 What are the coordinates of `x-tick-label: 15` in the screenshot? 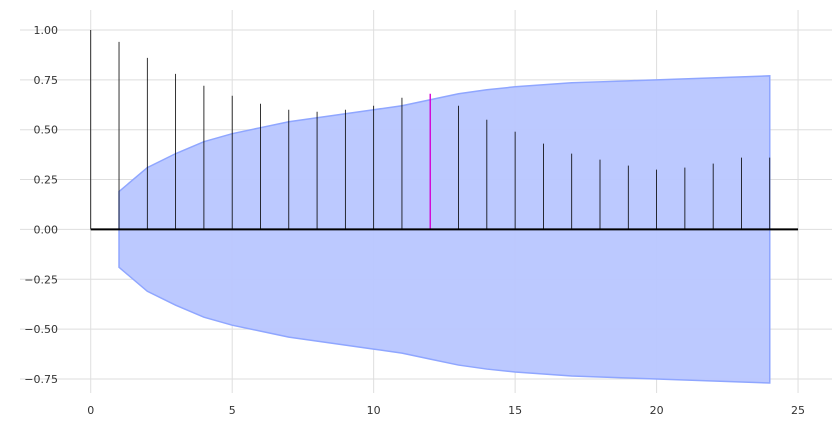 It's located at (515, 410).